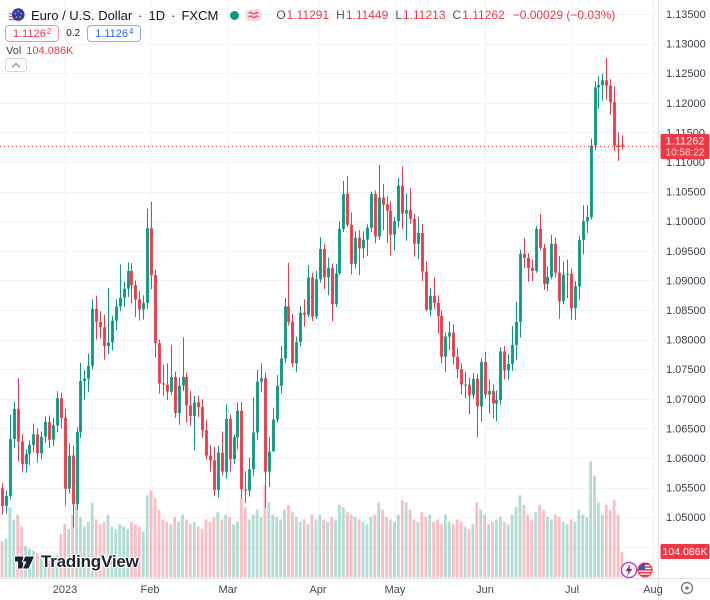 Image resolution: width=710 pixels, height=600 pixels. What do you see at coordinates (629, 570) in the screenshot?
I see `lightning-icon` at bounding box center [629, 570].